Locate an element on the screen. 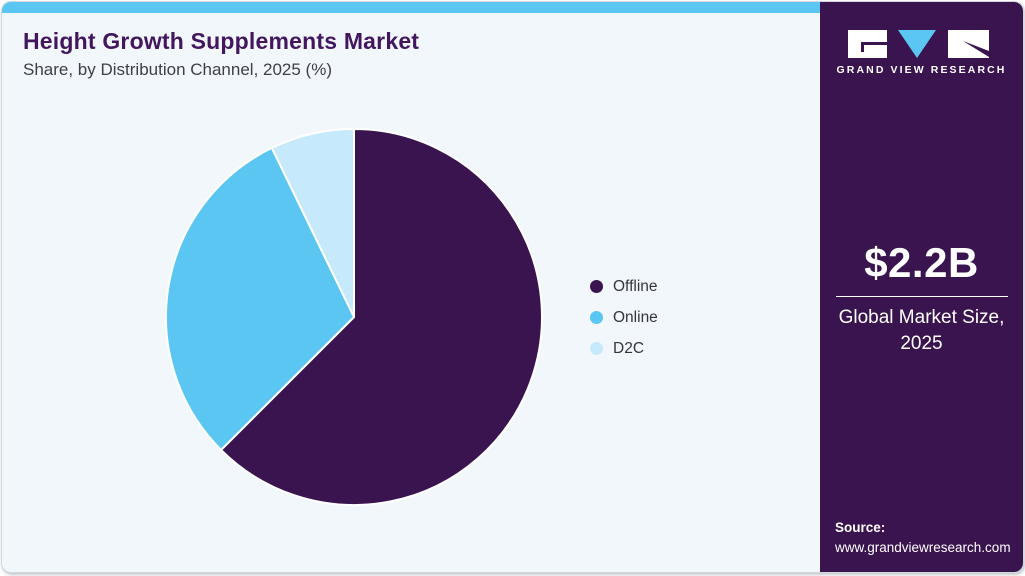 This screenshot has height=576, width=1025. gvr-logo-icon is located at coordinates (921, 44).